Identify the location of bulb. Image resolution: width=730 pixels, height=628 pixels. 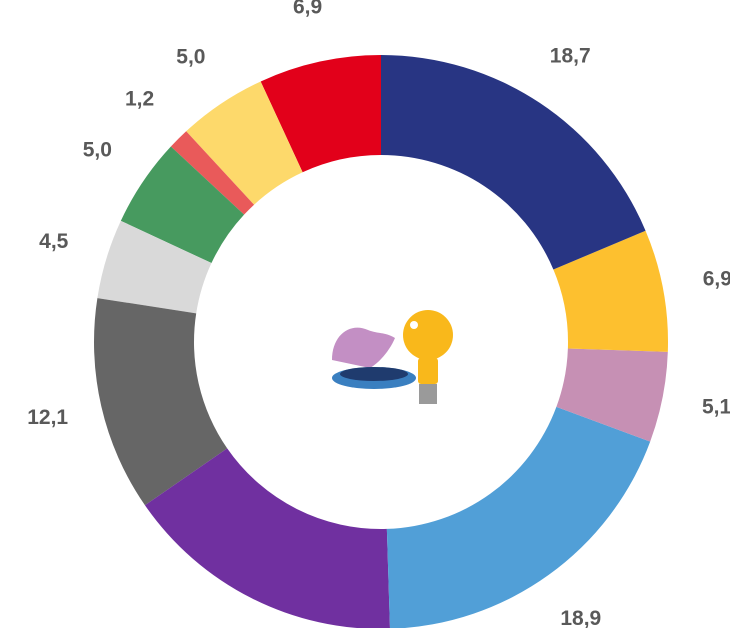
(428, 335).